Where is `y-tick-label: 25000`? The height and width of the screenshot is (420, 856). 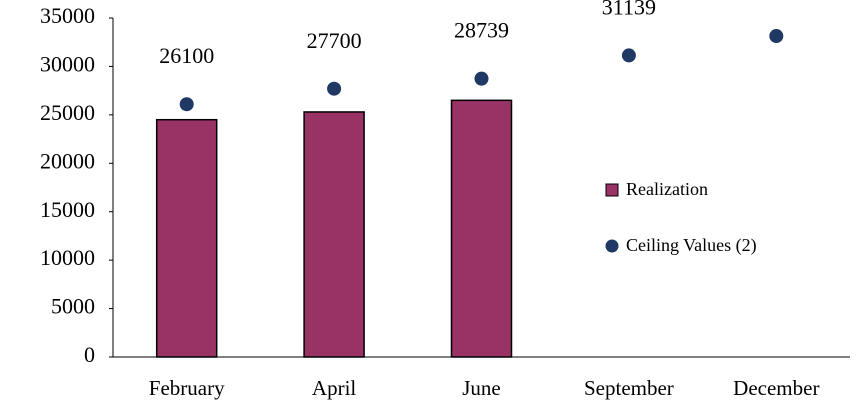
y-tick-label: 25000 is located at coordinates (67, 112).